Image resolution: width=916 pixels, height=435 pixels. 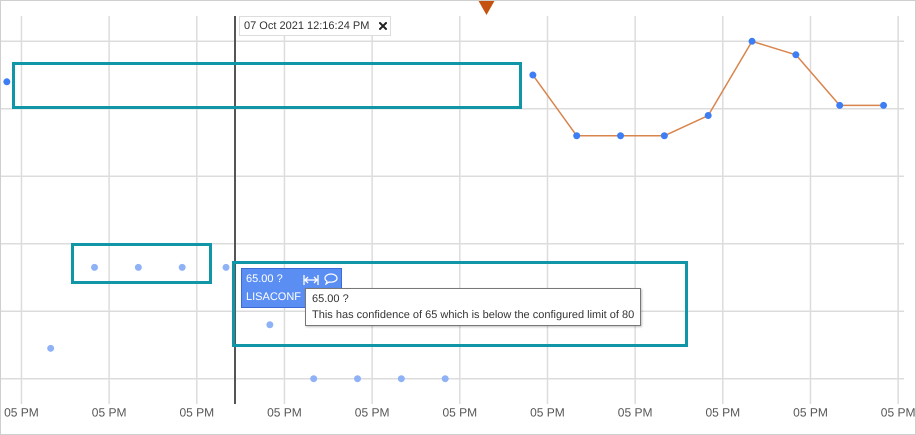 I want to click on annotation: LISACONF, so click(x=274, y=297).